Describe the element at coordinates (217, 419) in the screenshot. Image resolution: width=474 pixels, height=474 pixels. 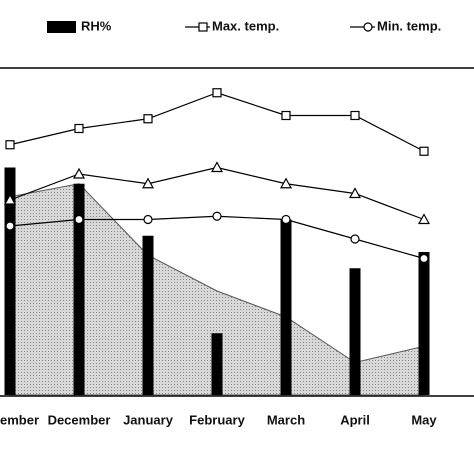
I see `x-tick-label: February` at that location.